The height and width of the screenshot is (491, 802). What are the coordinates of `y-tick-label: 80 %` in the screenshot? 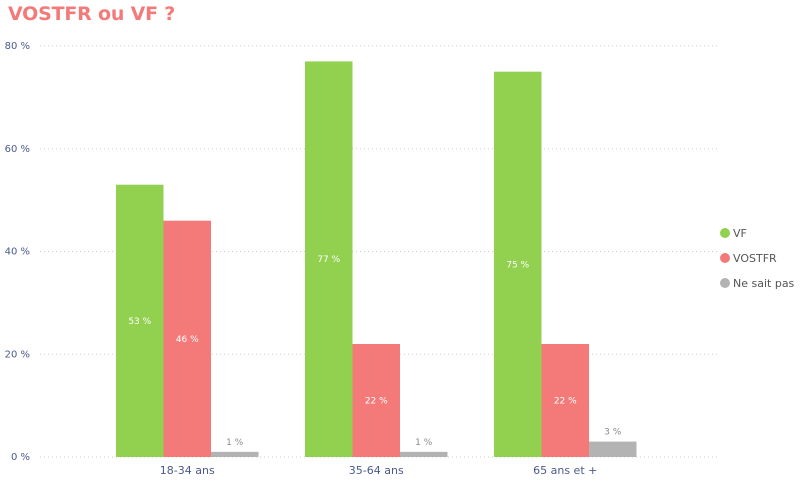 It's located at (17, 46).